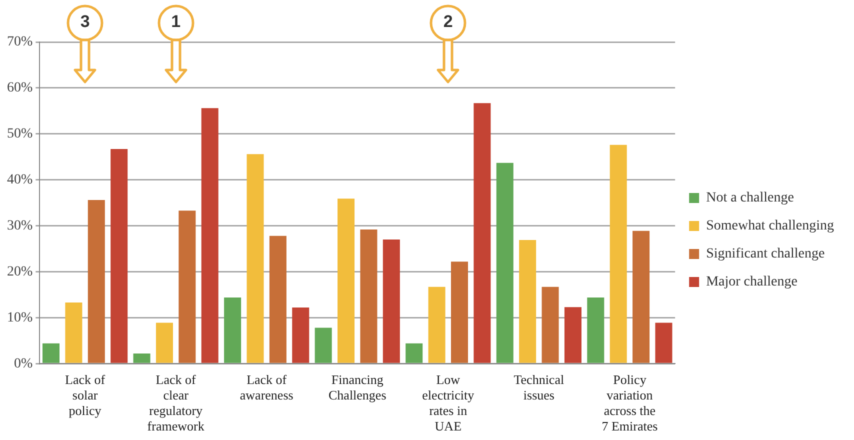 This screenshot has height=440, width=854. Describe the element at coordinates (85, 22) in the screenshot. I see `annotation: 3` at that location.